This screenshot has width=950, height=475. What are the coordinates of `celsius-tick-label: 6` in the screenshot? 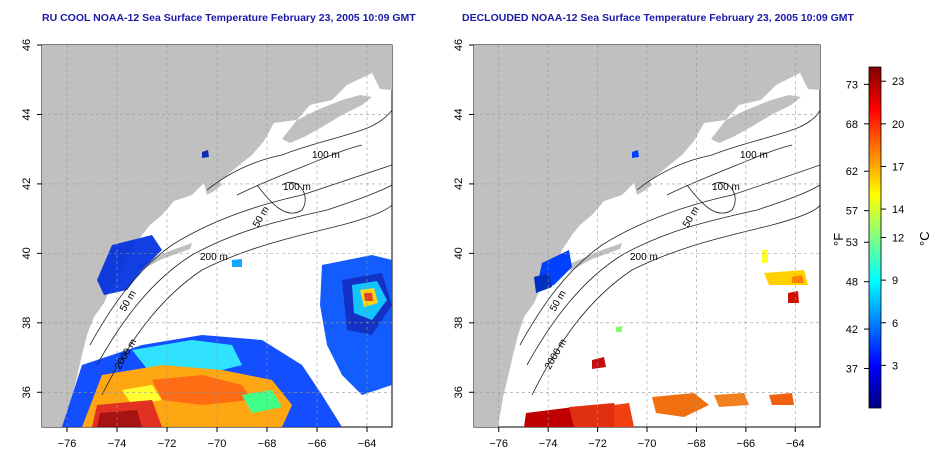 It's located at (895, 324).